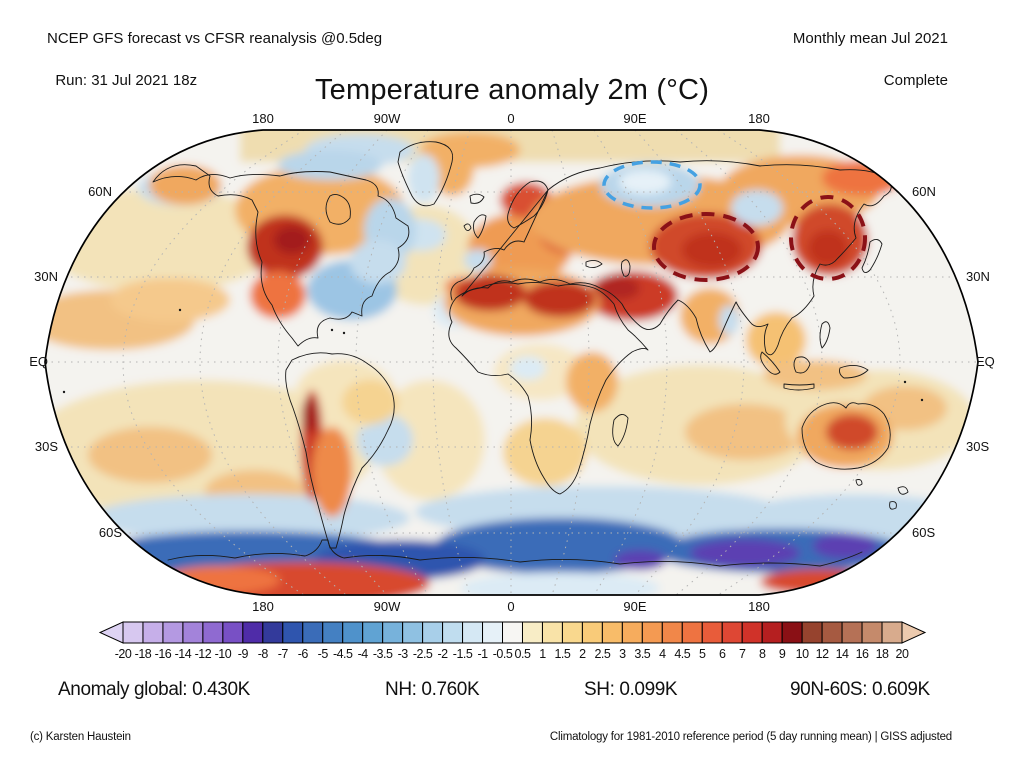 The width and height of the screenshot is (1024, 768). What do you see at coordinates (702, 654) in the screenshot?
I see `colorbar-tick-label: 5` at bounding box center [702, 654].